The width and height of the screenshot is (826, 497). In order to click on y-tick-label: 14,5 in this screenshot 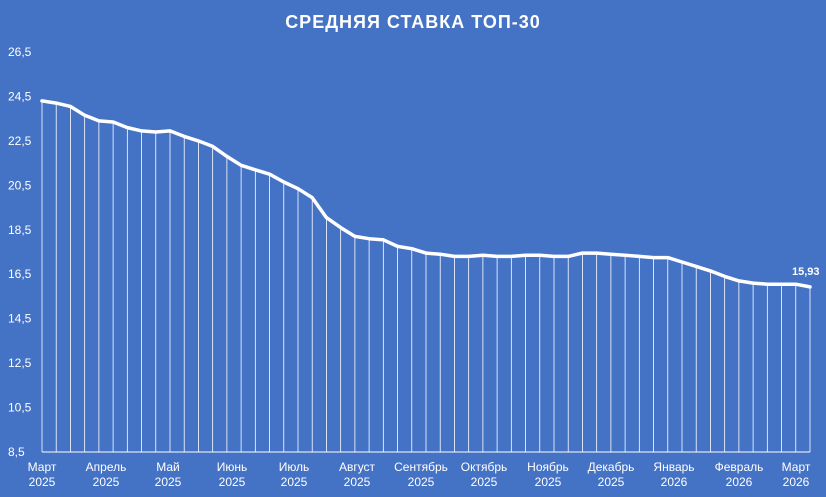, I will do `click(20, 319)`.